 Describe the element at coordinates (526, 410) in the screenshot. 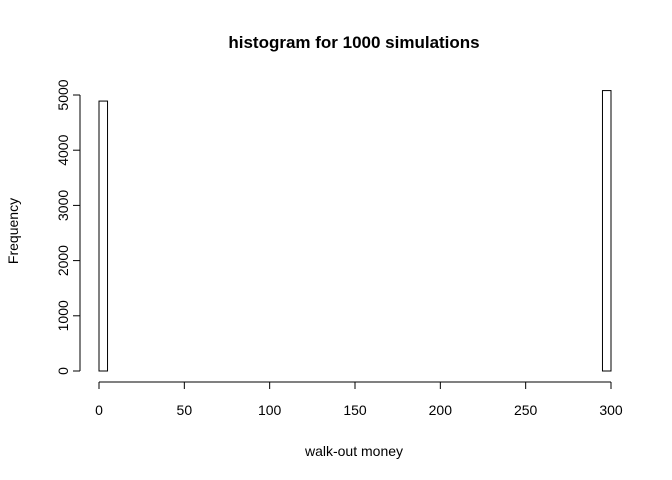

I see `x-tick-label-250: 250` at that location.